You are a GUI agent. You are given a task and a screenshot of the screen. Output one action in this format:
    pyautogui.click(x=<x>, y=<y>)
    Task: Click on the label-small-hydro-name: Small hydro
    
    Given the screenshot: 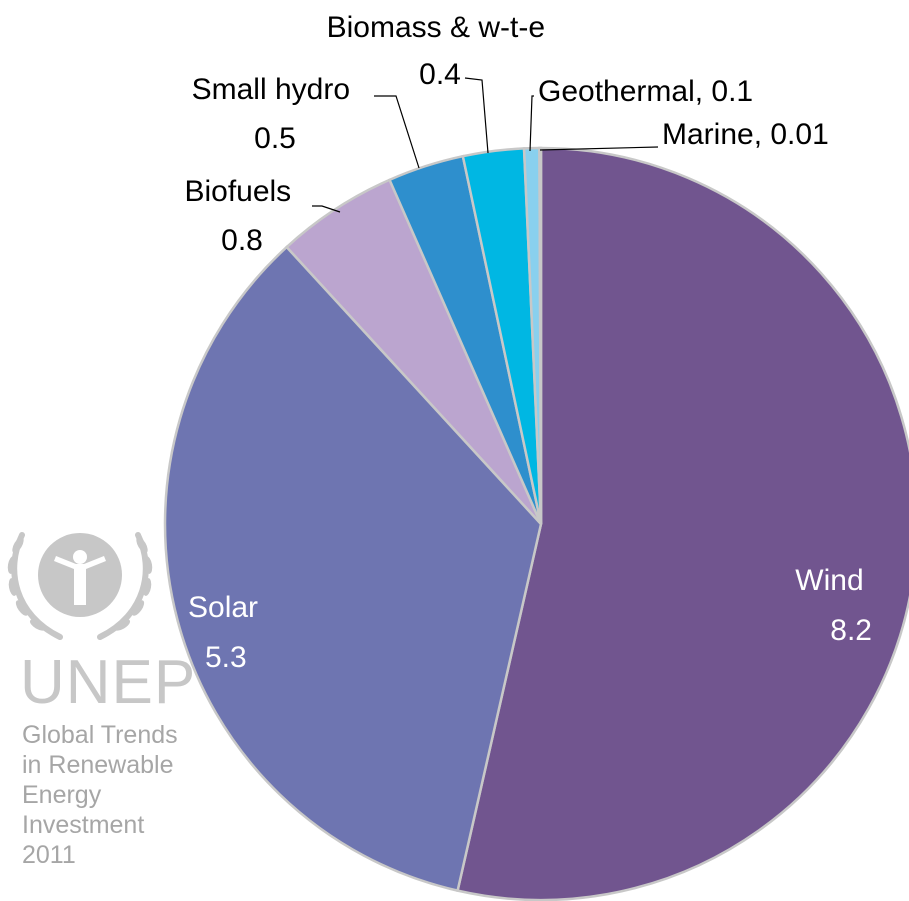 What is the action you would take?
    pyautogui.click(x=271, y=89)
    